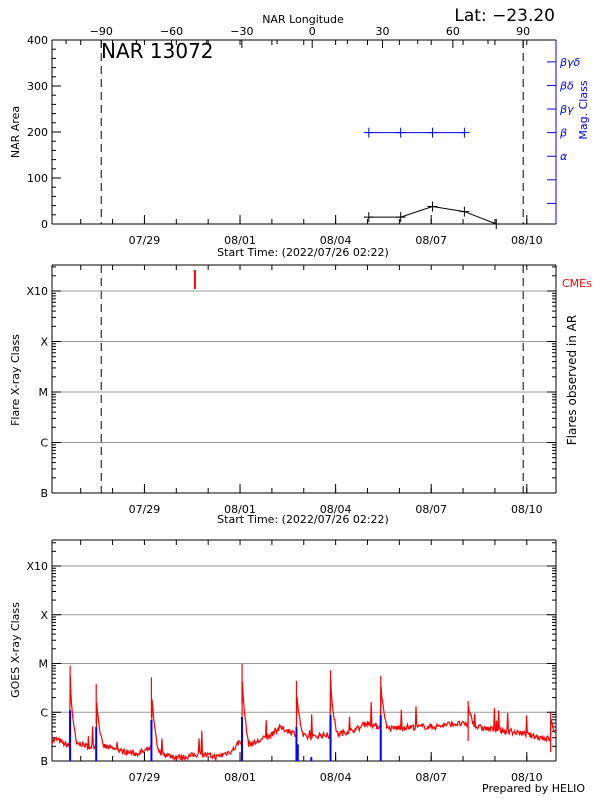 The image size is (600, 800). I want to click on nar-title: NAR 13072, so click(157, 51).